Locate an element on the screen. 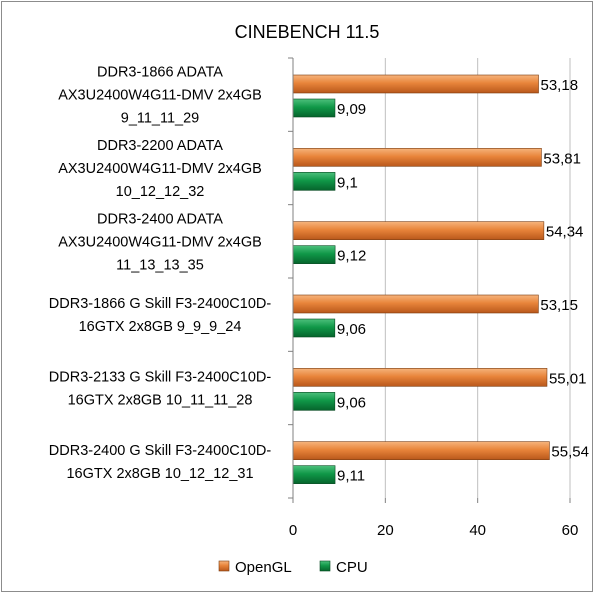 This screenshot has width=596, height=595. legend-label: OpenGL is located at coordinates (263, 567).